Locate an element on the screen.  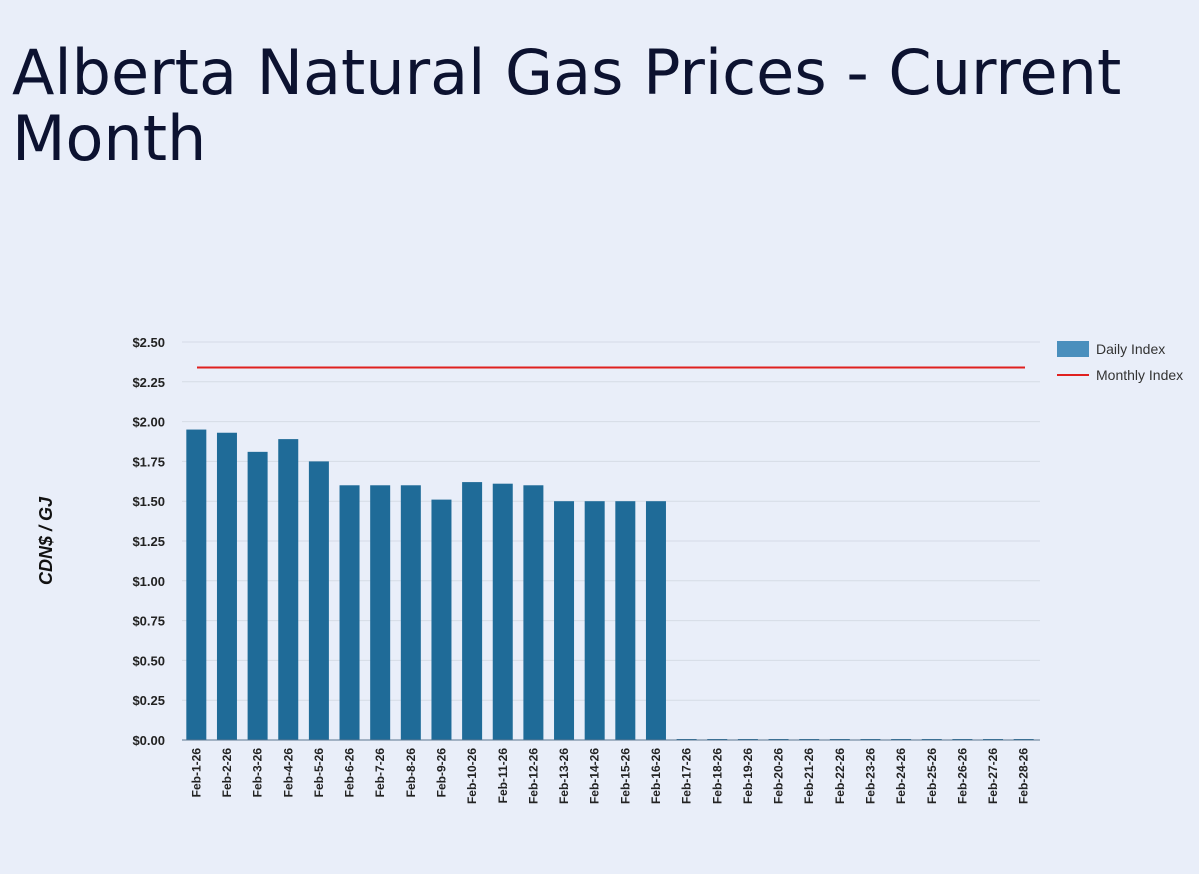
x-tick-label: Feb-25-26 is located at coordinates (932, 776).